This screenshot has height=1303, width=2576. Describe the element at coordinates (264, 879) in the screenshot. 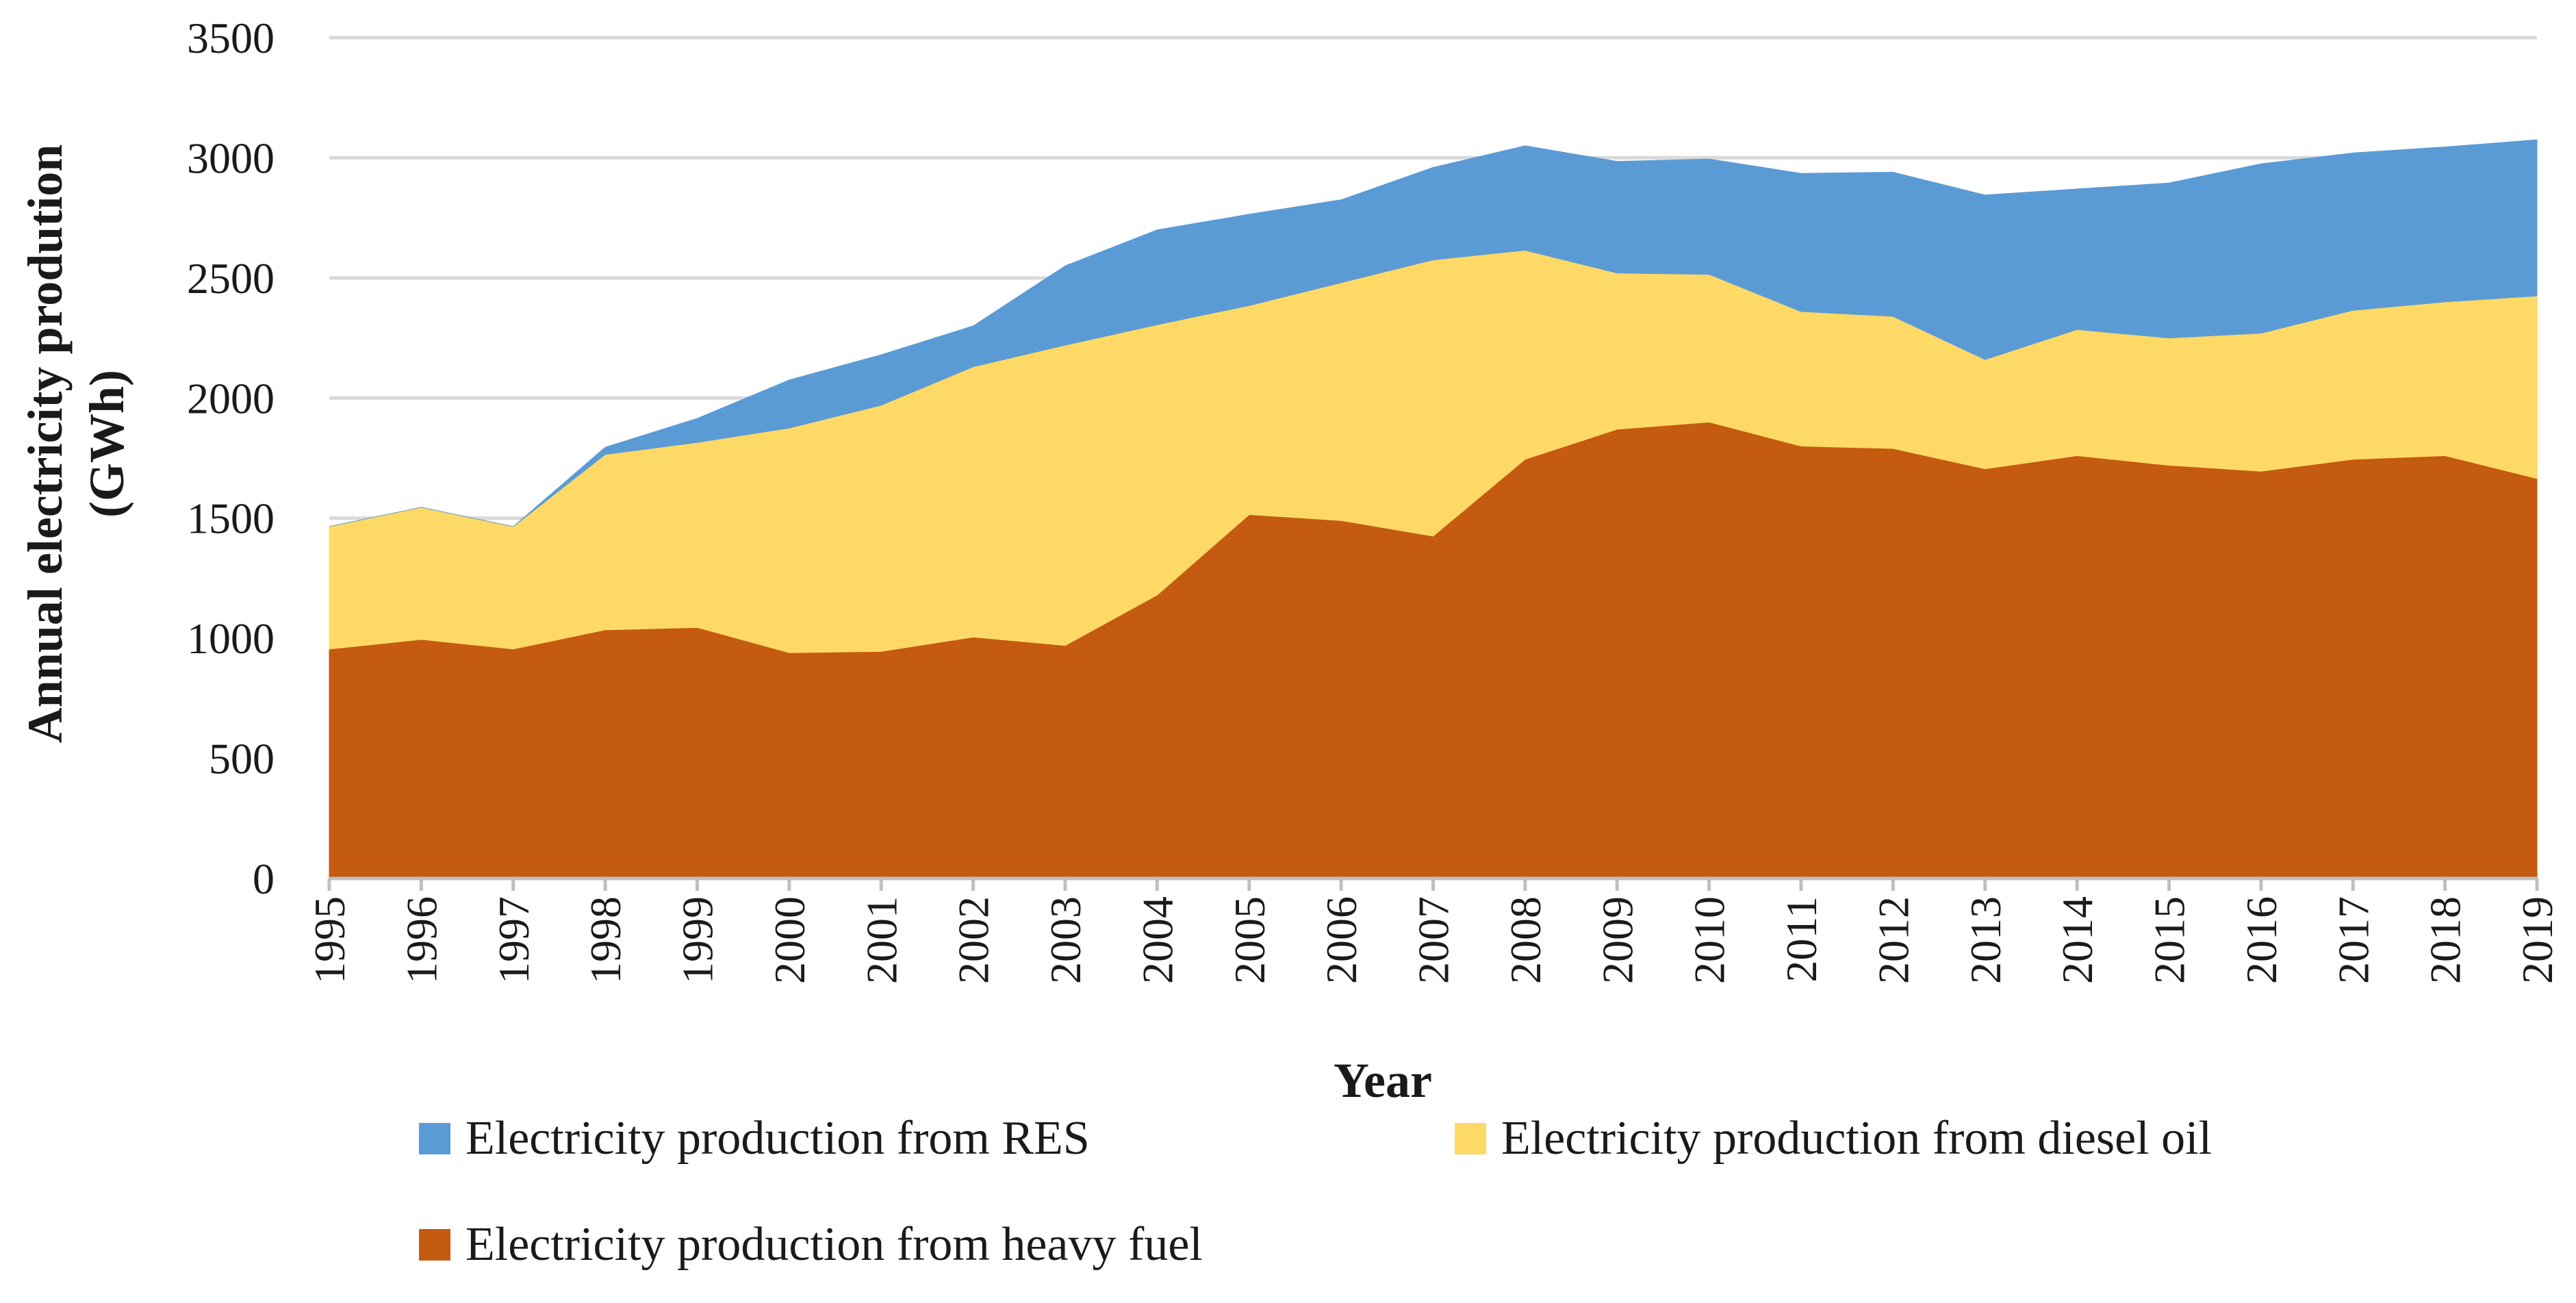

I see `y-tick-label: 0` at that location.